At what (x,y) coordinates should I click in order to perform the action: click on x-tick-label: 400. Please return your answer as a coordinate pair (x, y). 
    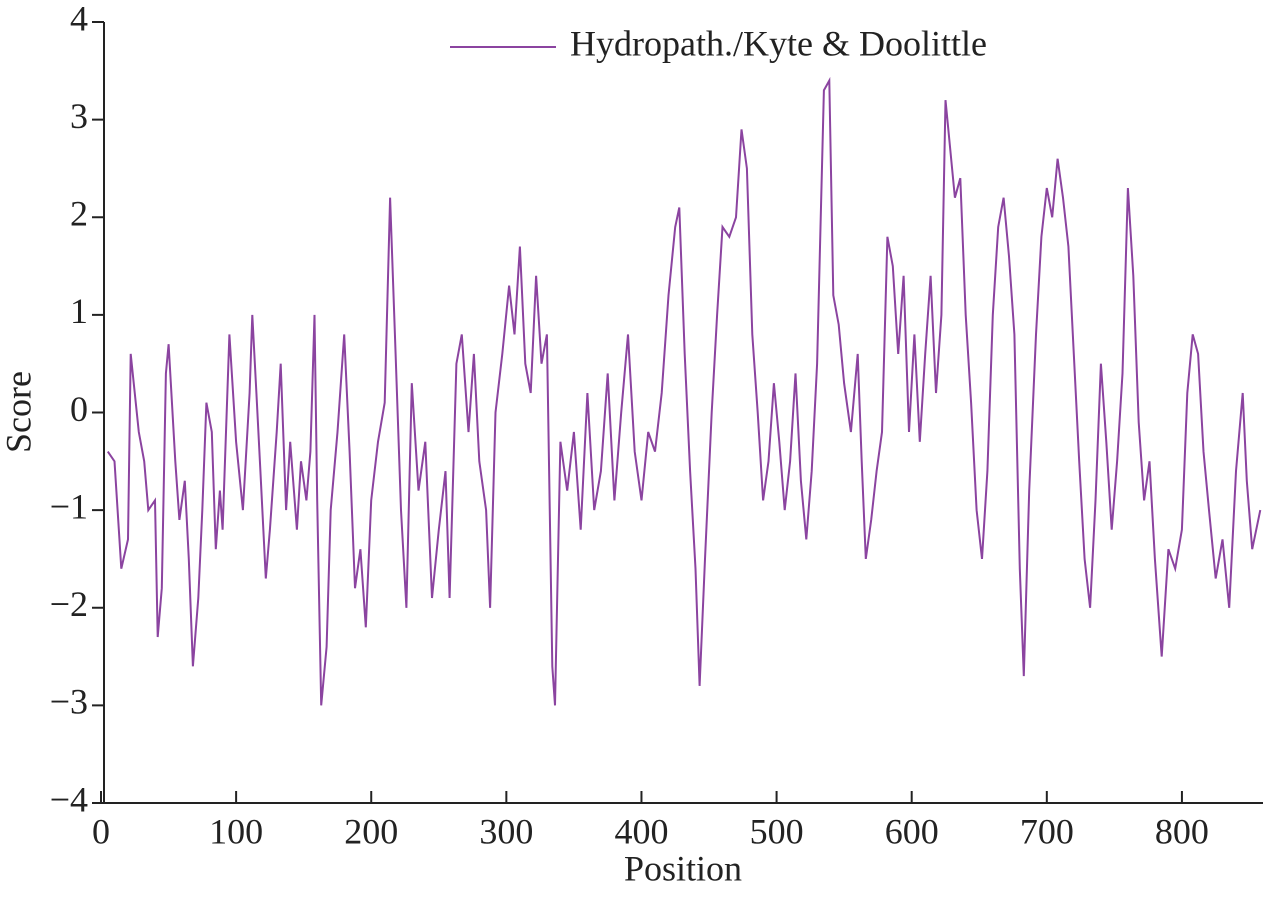
    Looking at the image, I should click on (641, 831).